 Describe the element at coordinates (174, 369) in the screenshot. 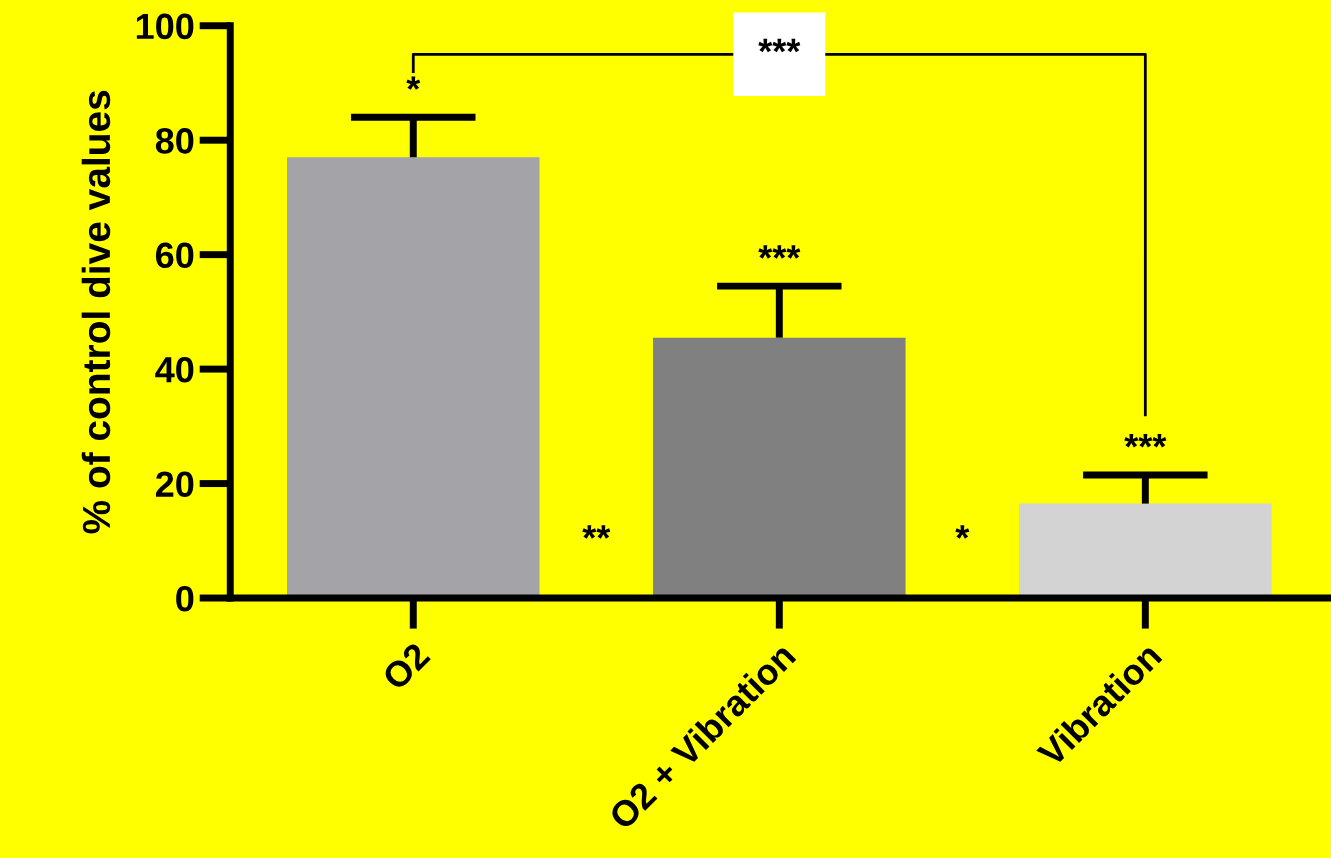

I see `y-tick-label: 40` at that location.